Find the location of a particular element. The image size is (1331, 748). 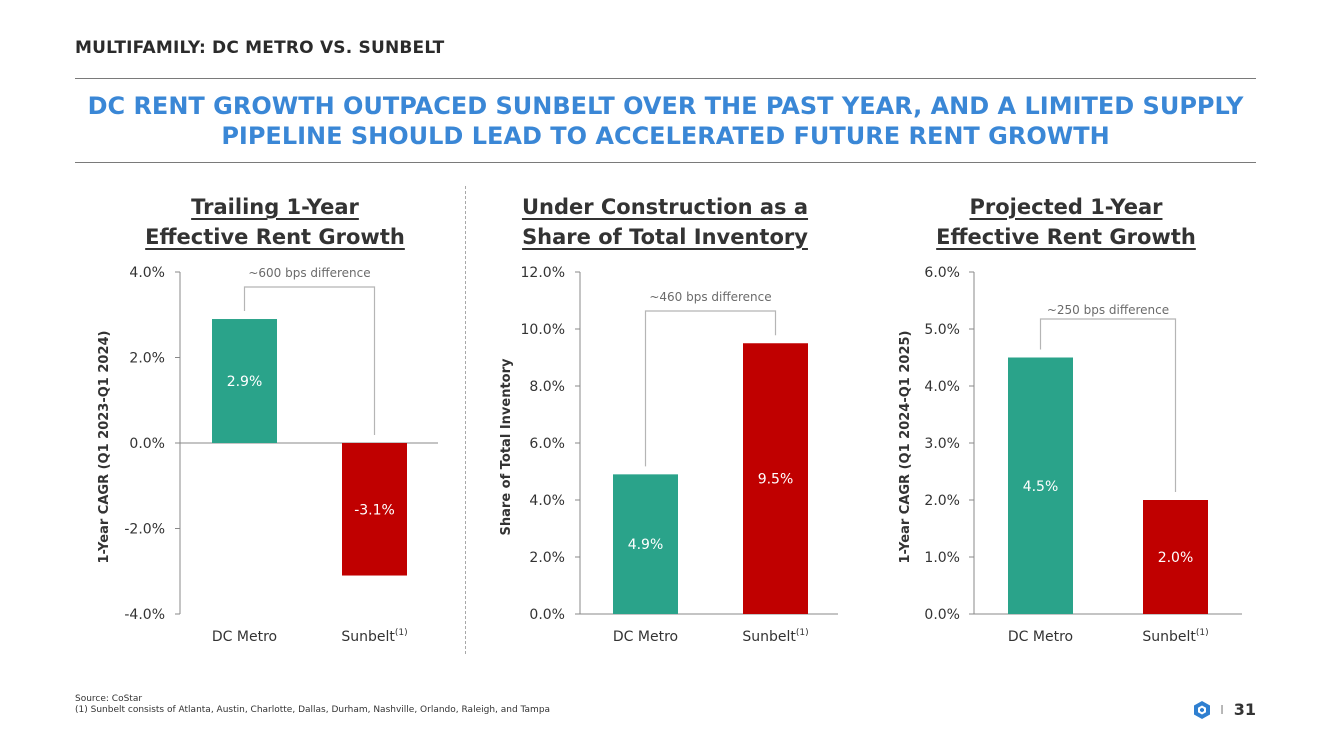

page-separator: I is located at coordinates (1222, 709).